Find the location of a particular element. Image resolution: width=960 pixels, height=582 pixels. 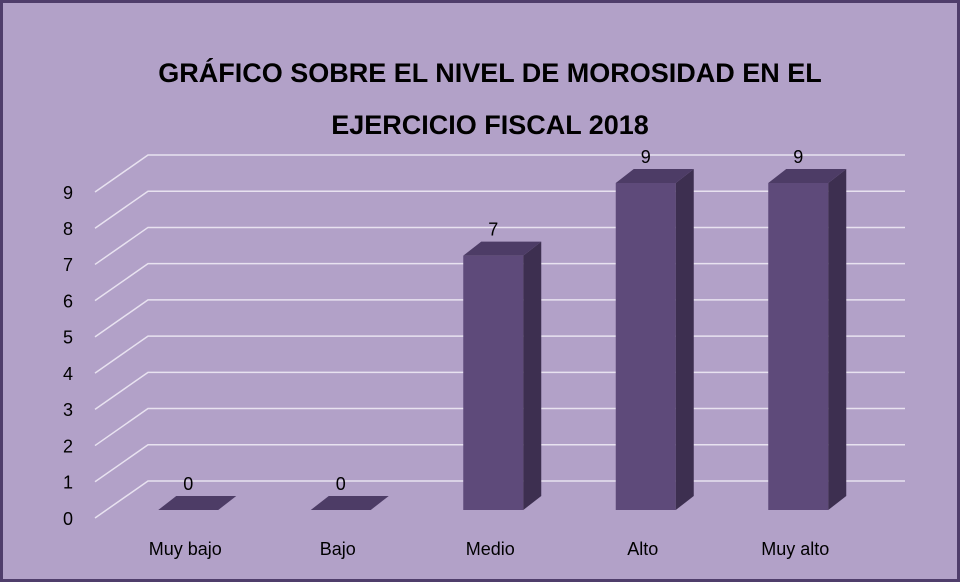

x-tick-label: Bajo is located at coordinates (338, 549).